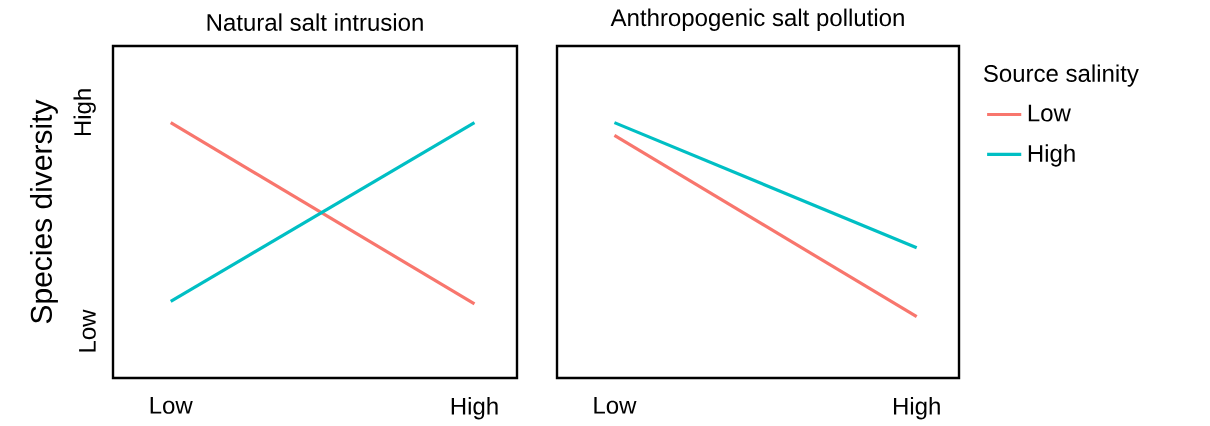 Image resolution: width=1210 pixels, height=426 pixels. I want to click on legend-label: High, so click(1051, 155).